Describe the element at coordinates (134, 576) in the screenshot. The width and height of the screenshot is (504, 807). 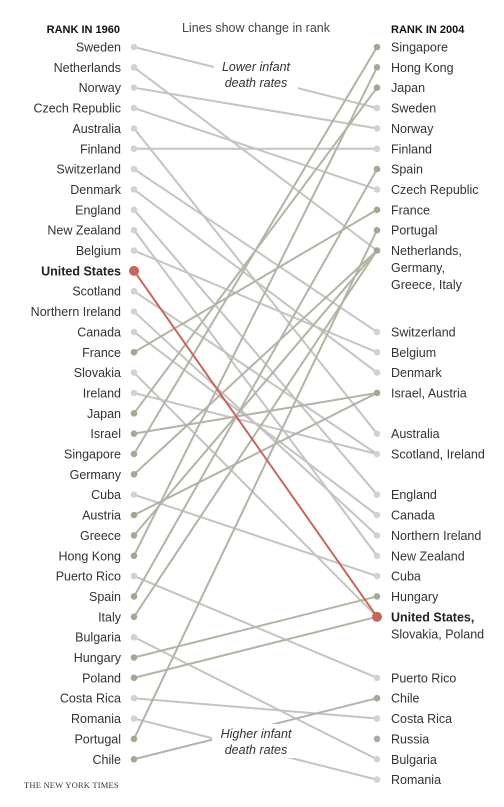
I see `left-dot-puerto-rico` at that location.